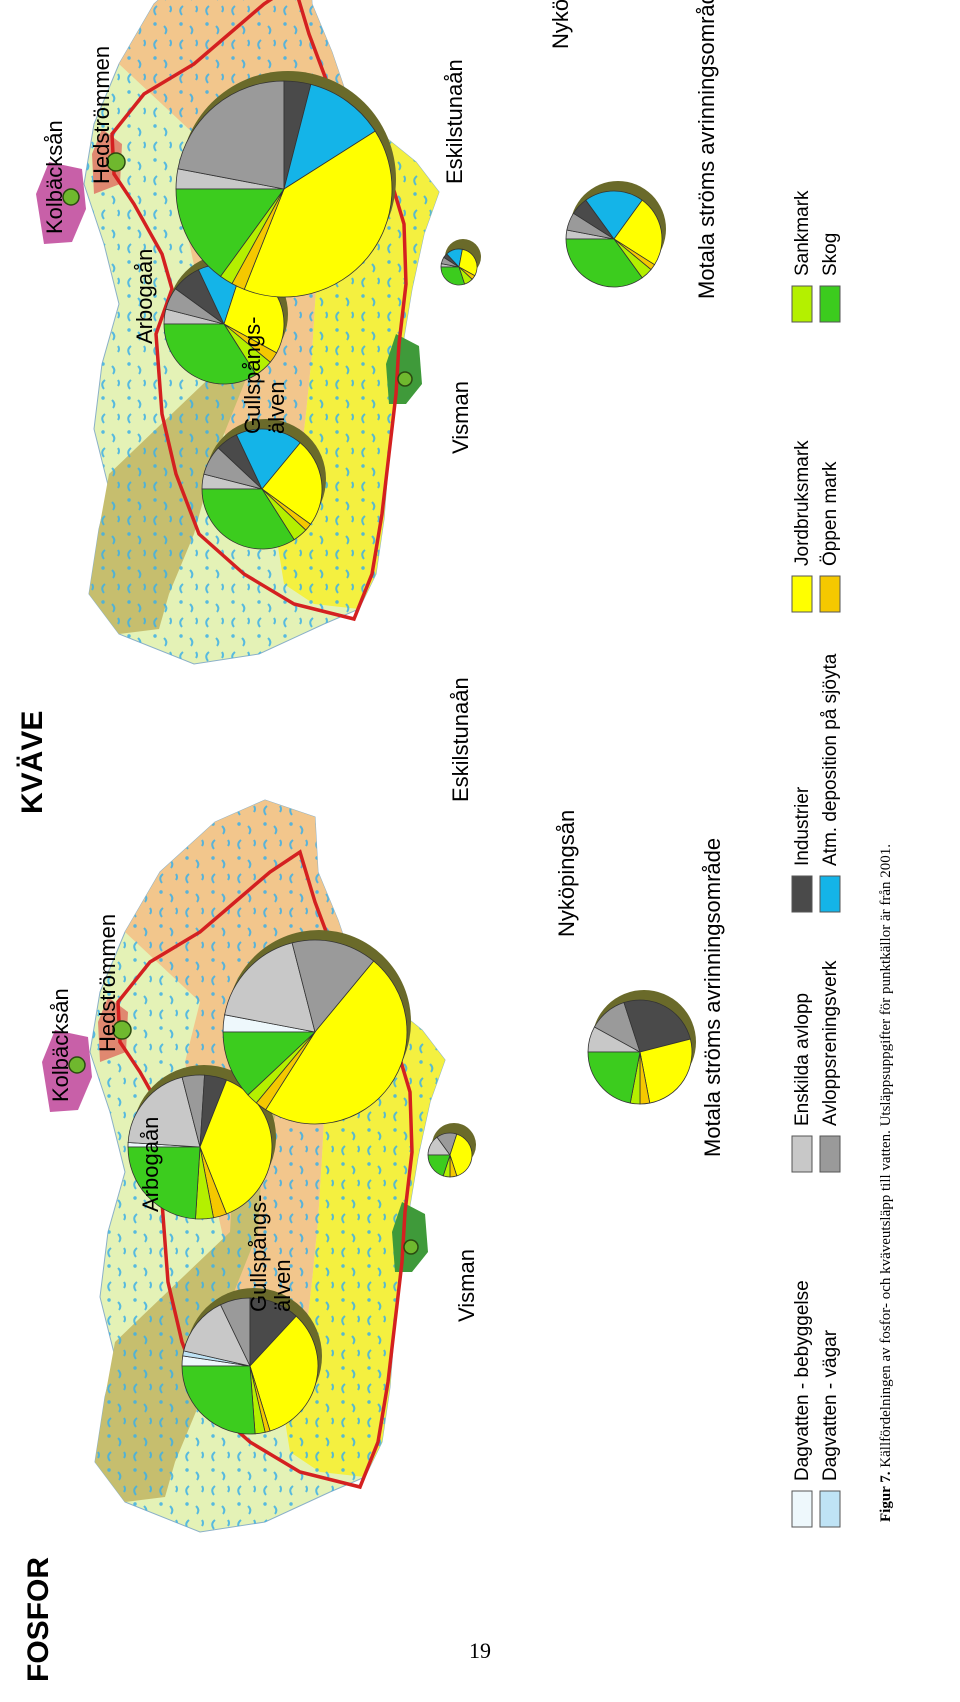 Image resolution: width=960 pixels, height=1702 pixels. I want to click on fosfor-kolbacksan-region, so click(67, 1071).